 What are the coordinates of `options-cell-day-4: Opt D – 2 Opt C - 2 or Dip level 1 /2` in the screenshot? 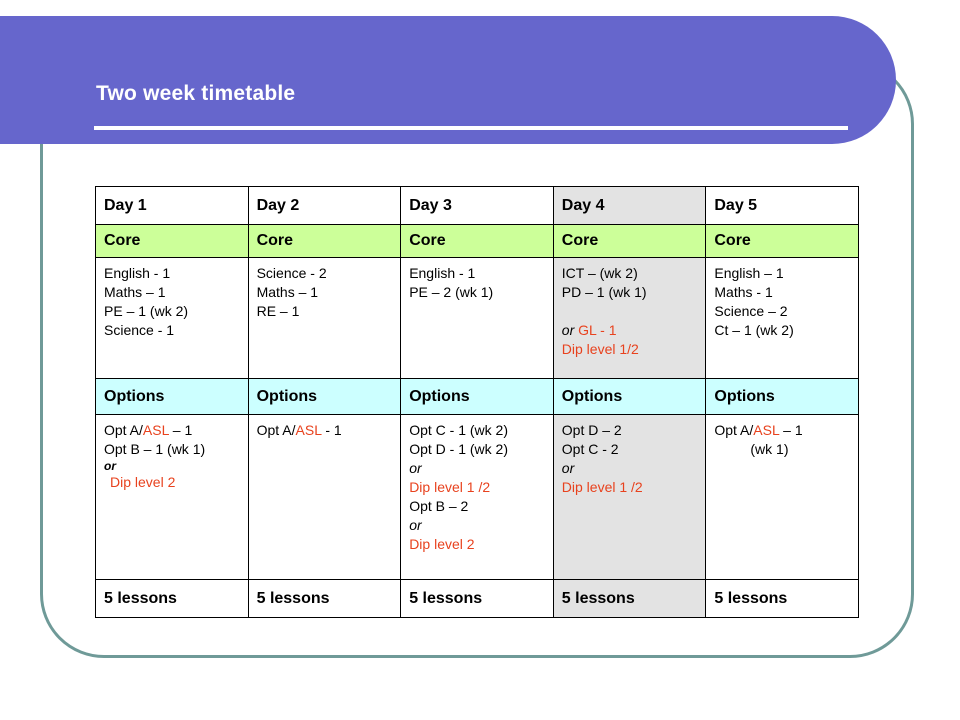 It's located at (629, 497).